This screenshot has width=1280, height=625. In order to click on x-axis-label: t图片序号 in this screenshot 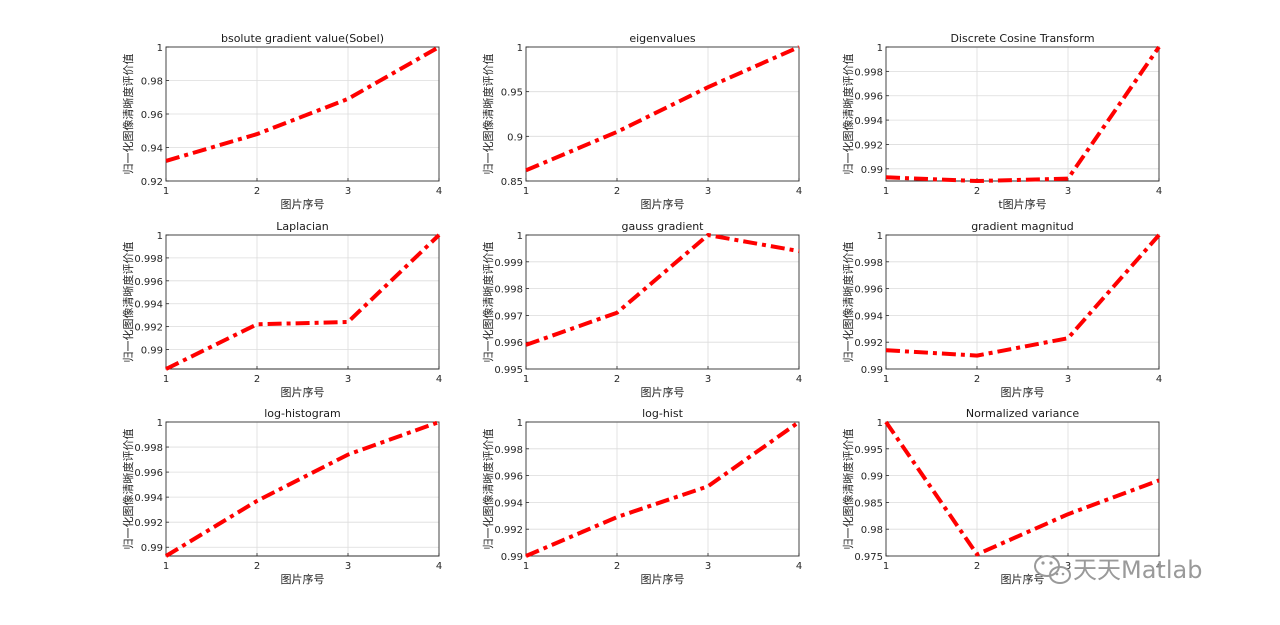, I will do `click(1022, 204)`.